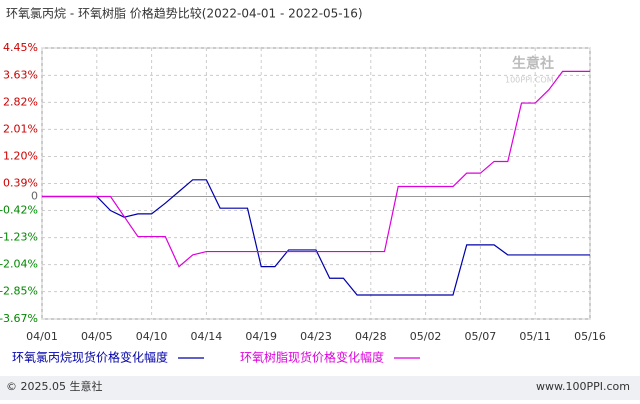 This screenshot has height=404, width=640. What do you see at coordinates (19, 237) in the screenshot?
I see `y-tick-label: -1.23%` at bounding box center [19, 237].